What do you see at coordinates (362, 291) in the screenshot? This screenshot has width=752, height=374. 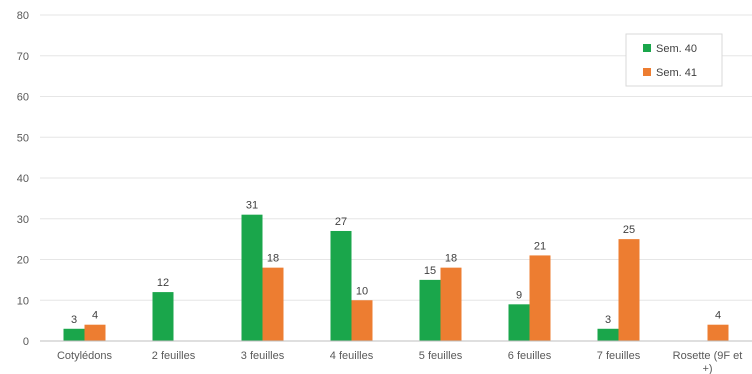 I see `data-label: 10` at bounding box center [362, 291].